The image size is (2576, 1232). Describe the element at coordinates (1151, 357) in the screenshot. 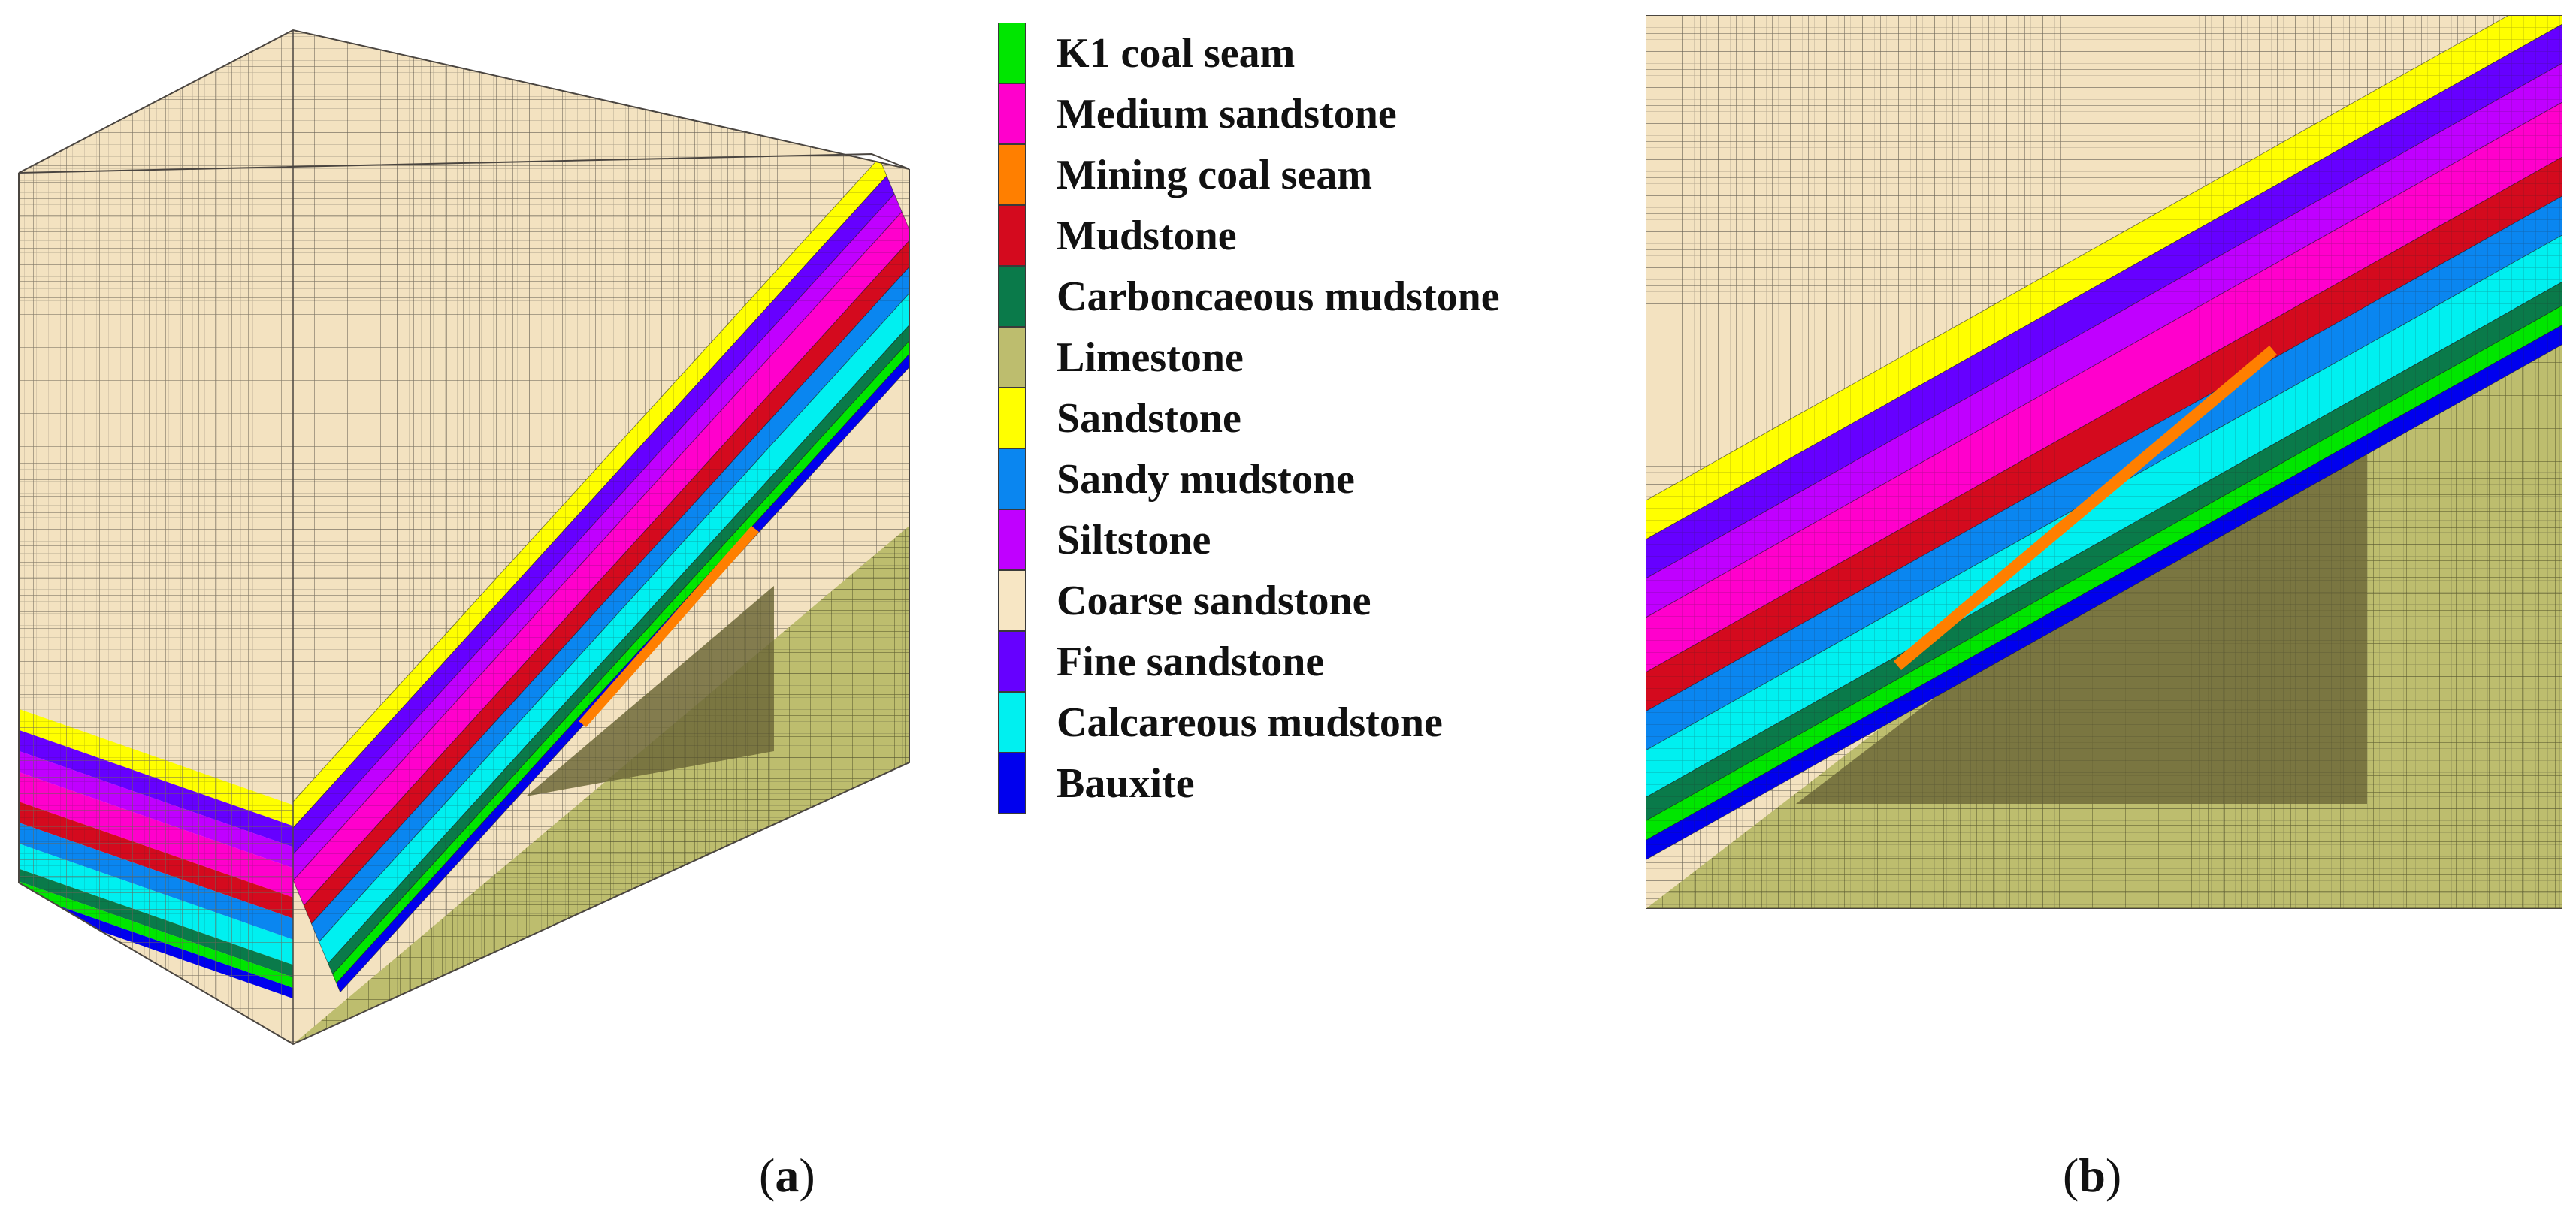

I see `legend-label: Limestone` at that location.